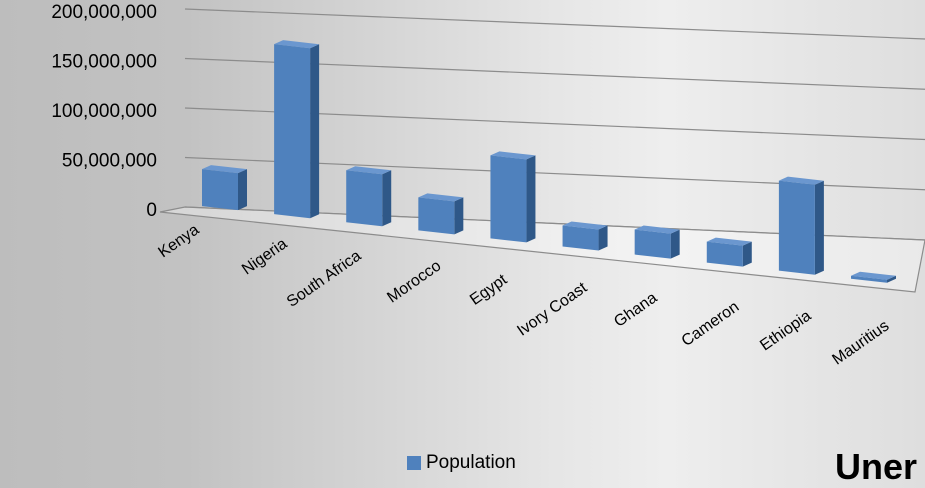 The width and height of the screenshot is (925, 488). I want to click on category-label: Nigeria, so click(264, 256).